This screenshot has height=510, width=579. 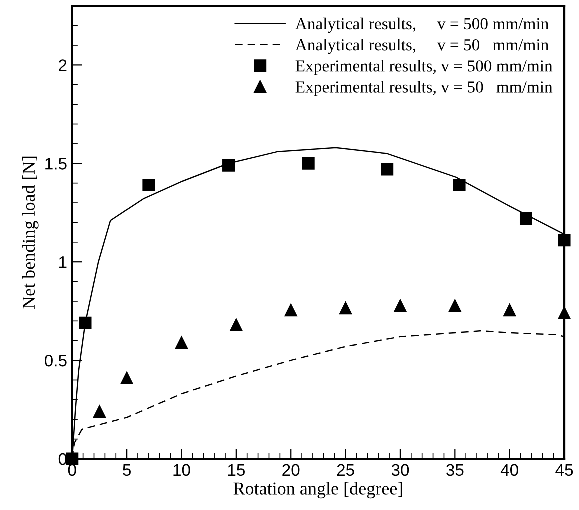 What do you see at coordinates (236, 470) in the screenshot?
I see `x-tick-label: 15` at bounding box center [236, 470].